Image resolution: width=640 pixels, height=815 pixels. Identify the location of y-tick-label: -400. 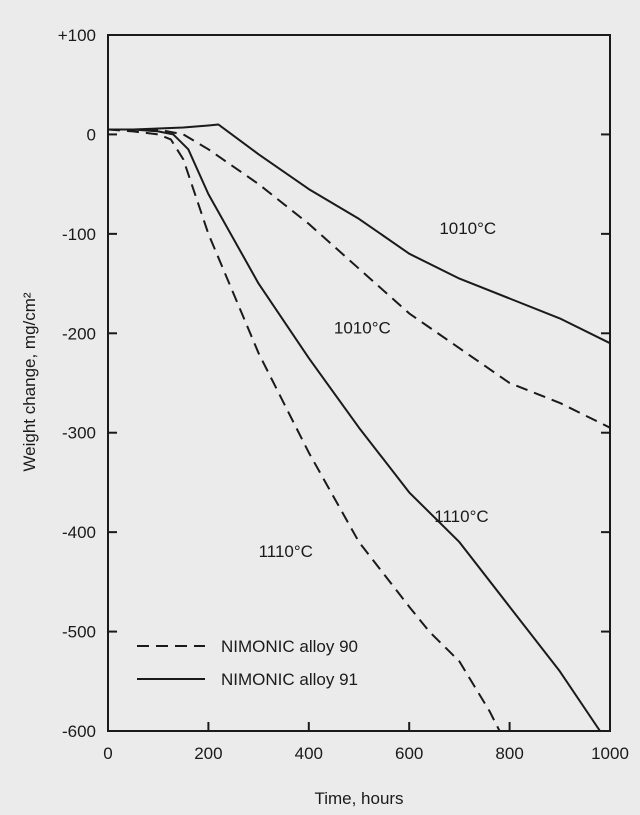
(79, 532).